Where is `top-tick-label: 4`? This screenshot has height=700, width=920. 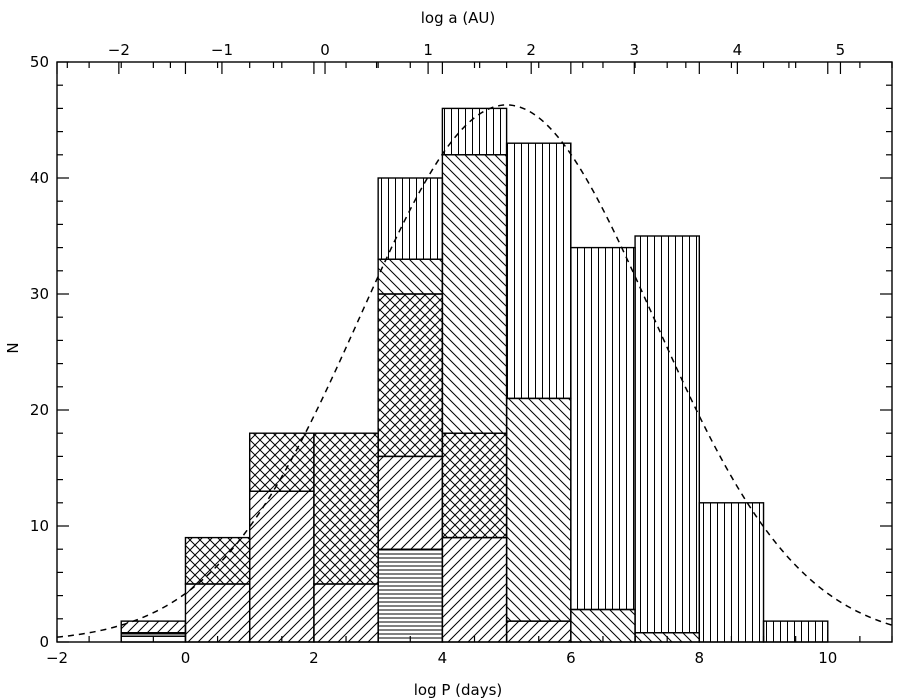 top-tick-label: 4 is located at coordinates (738, 50).